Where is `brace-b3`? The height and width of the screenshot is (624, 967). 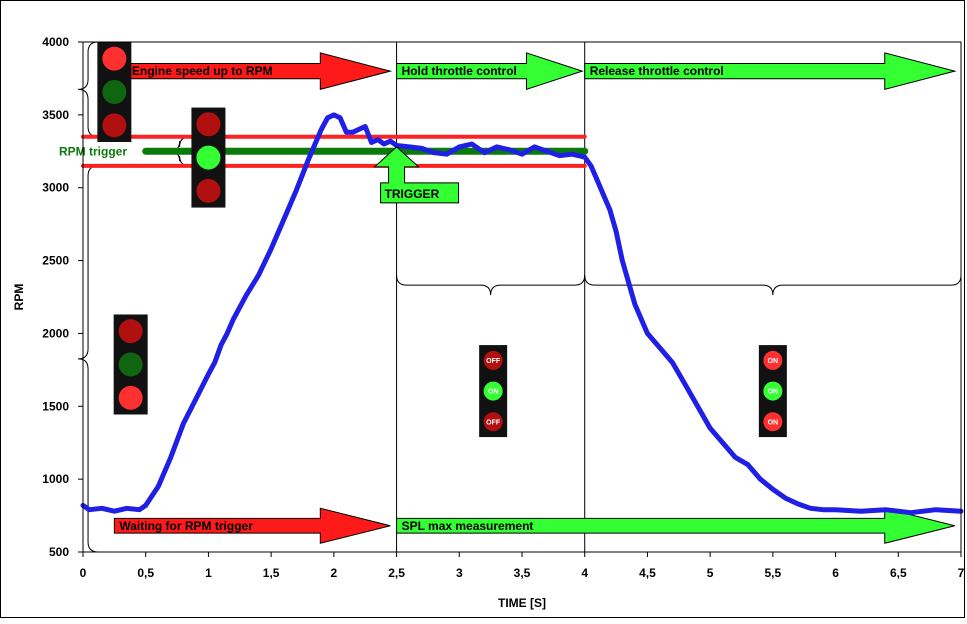 brace-b3 is located at coordinates (88, 359).